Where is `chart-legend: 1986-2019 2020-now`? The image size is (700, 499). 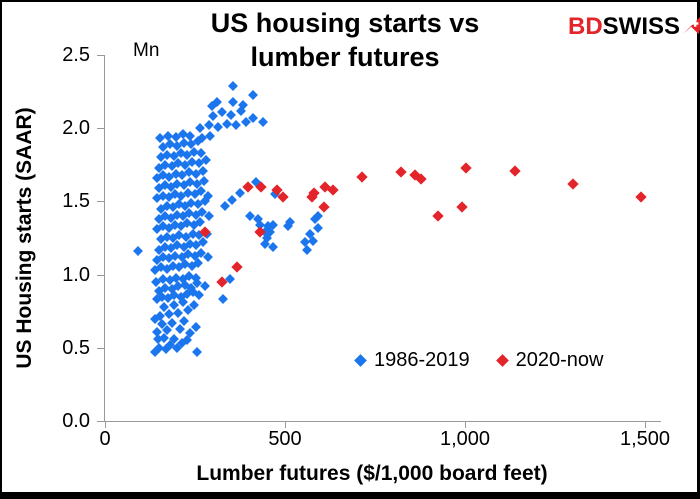 chart-legend: 1986-2019 2020-now is located at coordinates (479, 360).